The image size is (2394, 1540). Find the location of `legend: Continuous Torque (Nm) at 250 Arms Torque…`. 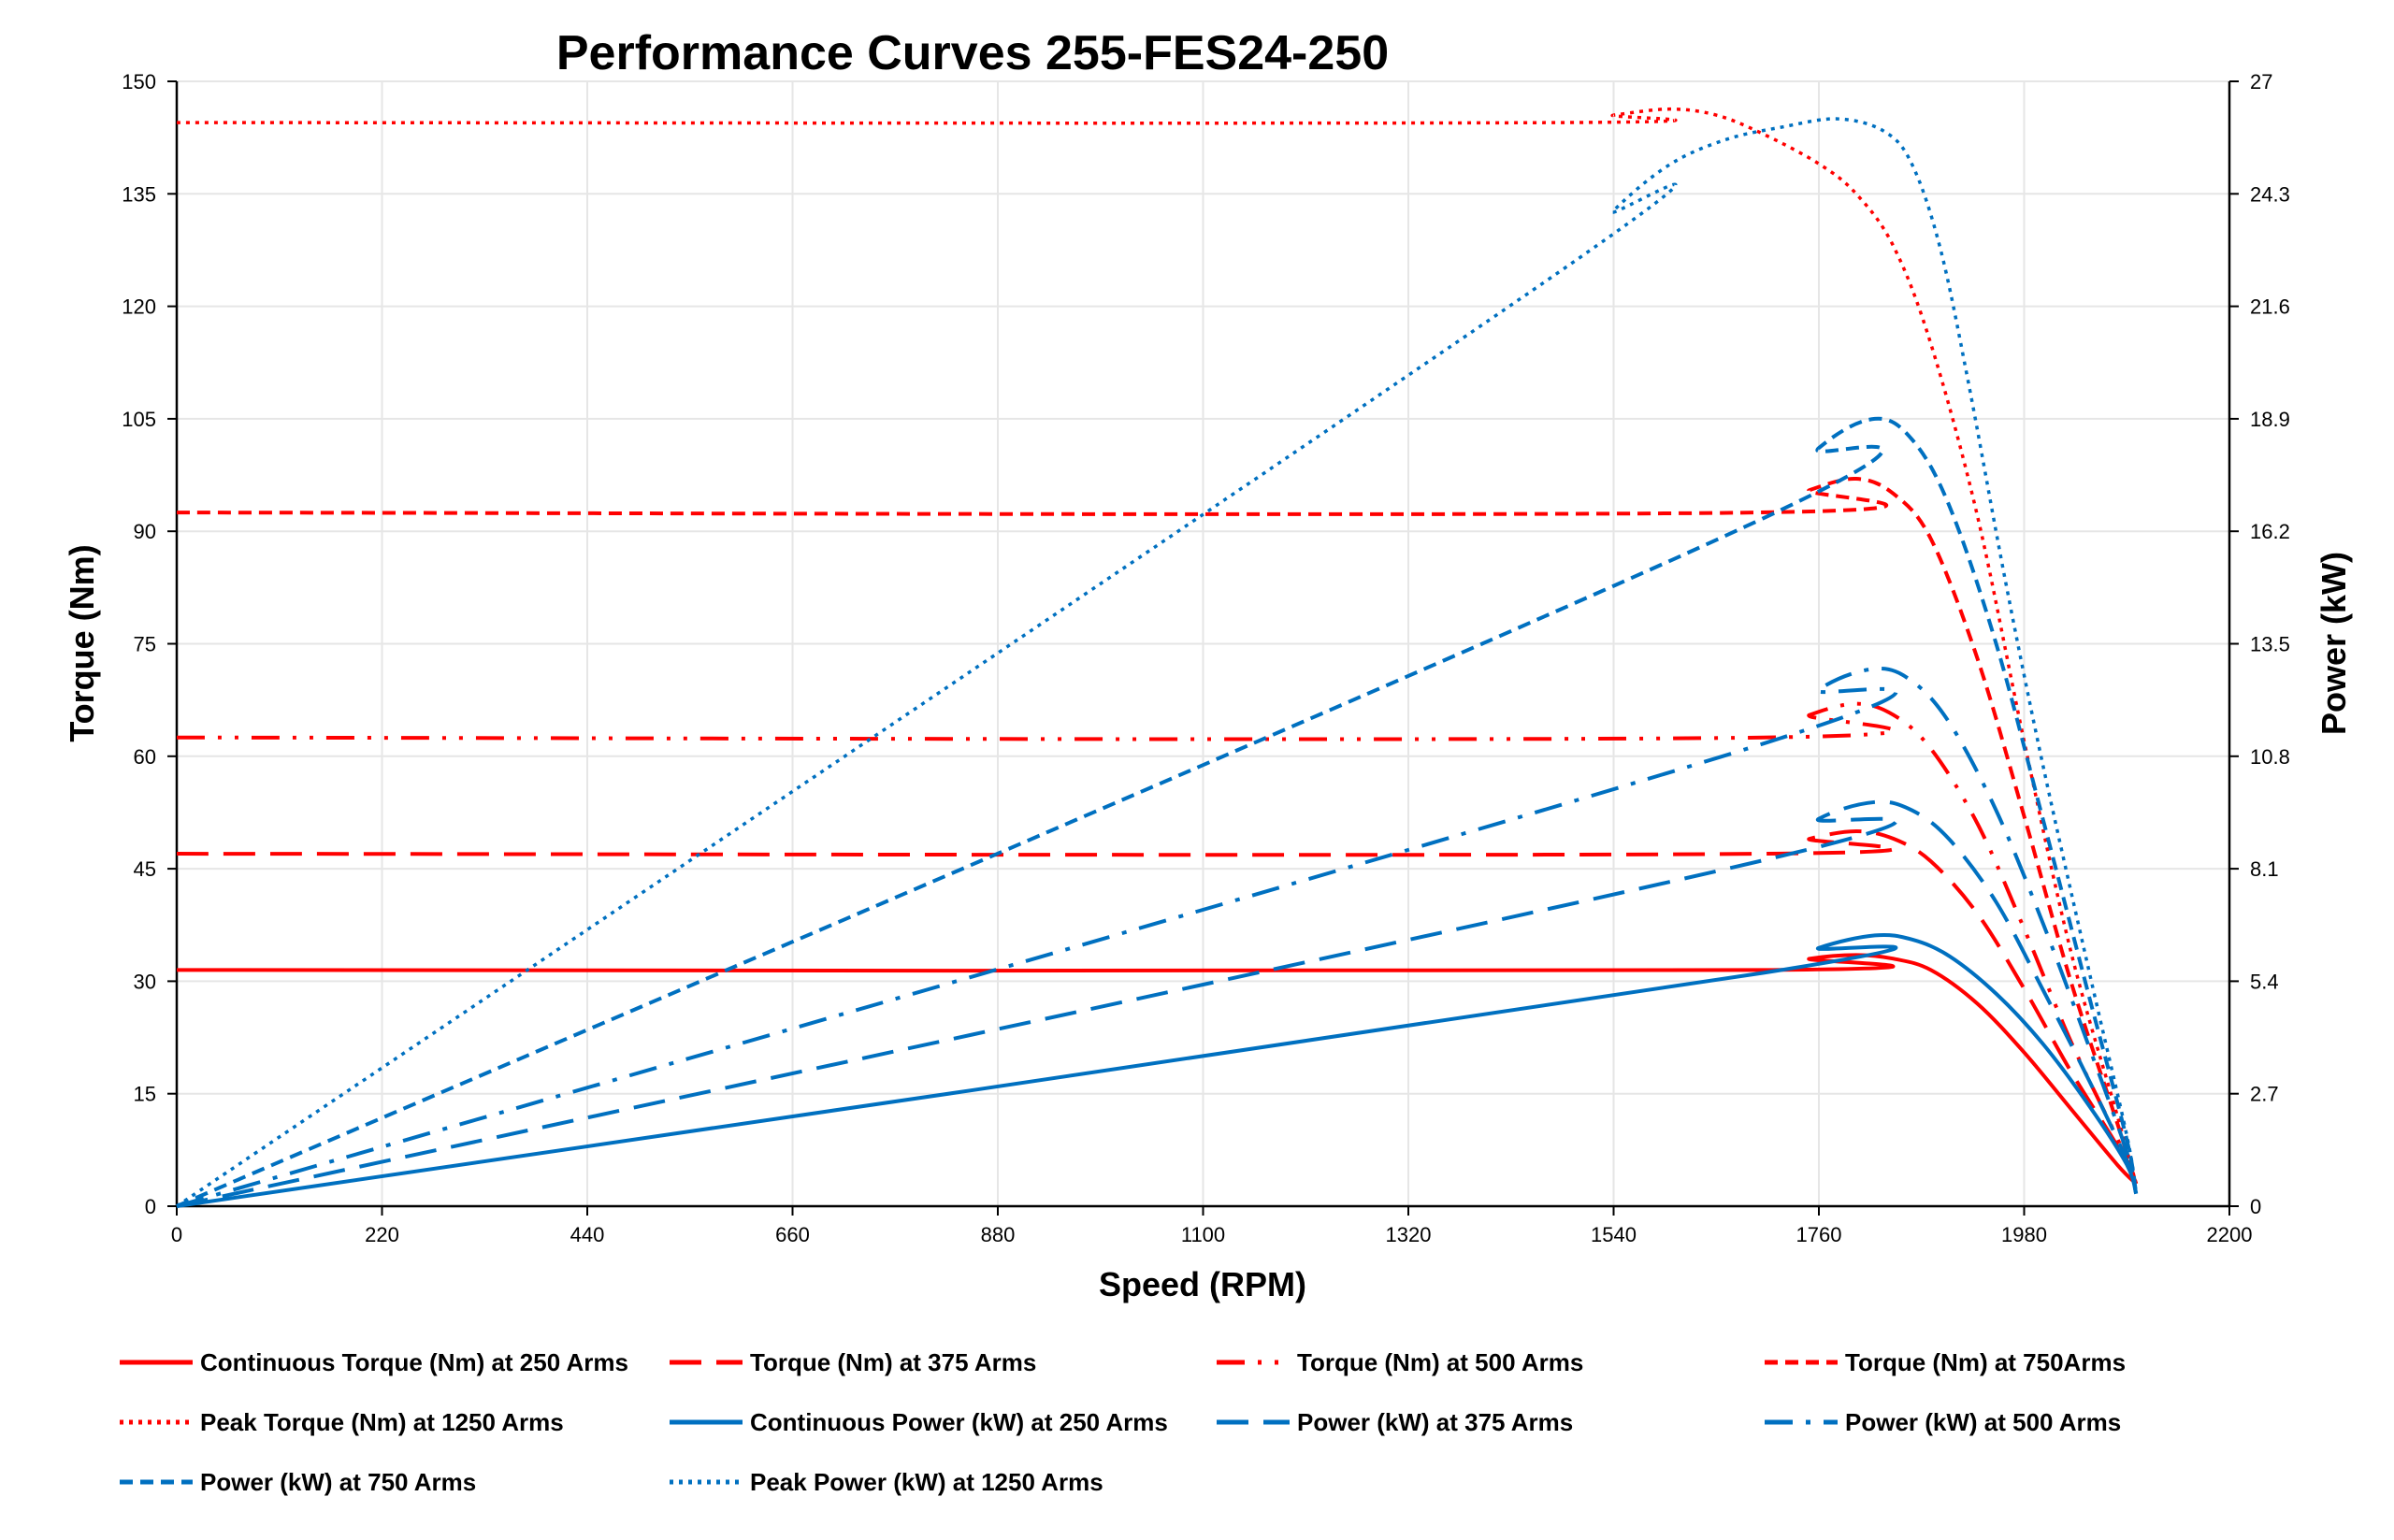

legend: Continuous Torque (Nm) at 250 Arms Torque… is located at coordinates (1123, 1422).